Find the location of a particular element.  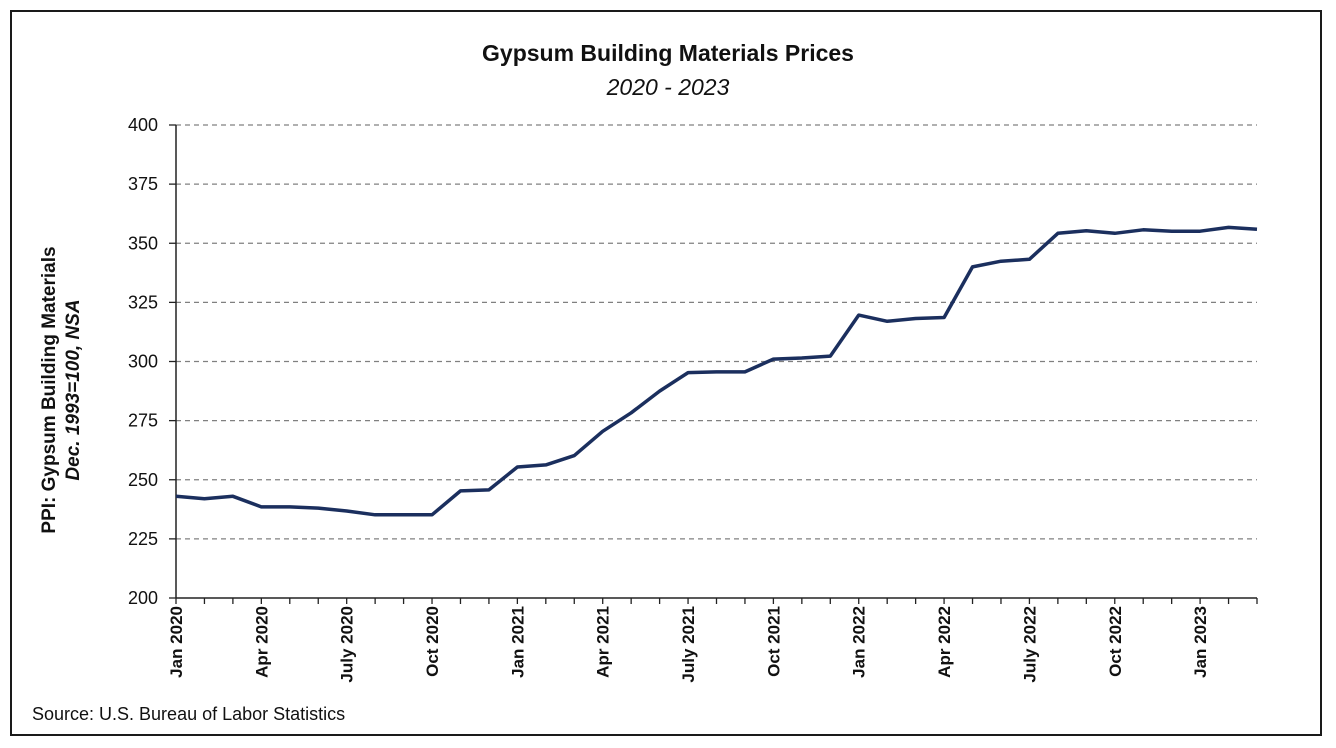

y-tick-label: 350 is located at coordinates (143, 243).